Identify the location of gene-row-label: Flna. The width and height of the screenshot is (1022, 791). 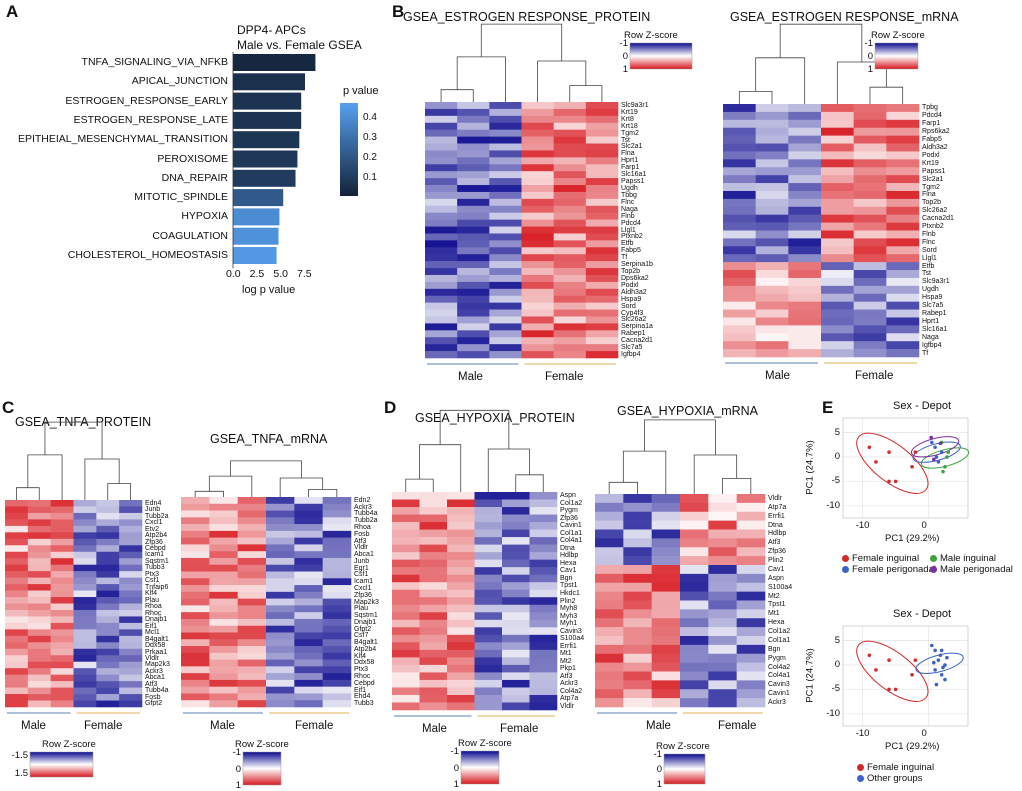
(628, 154).